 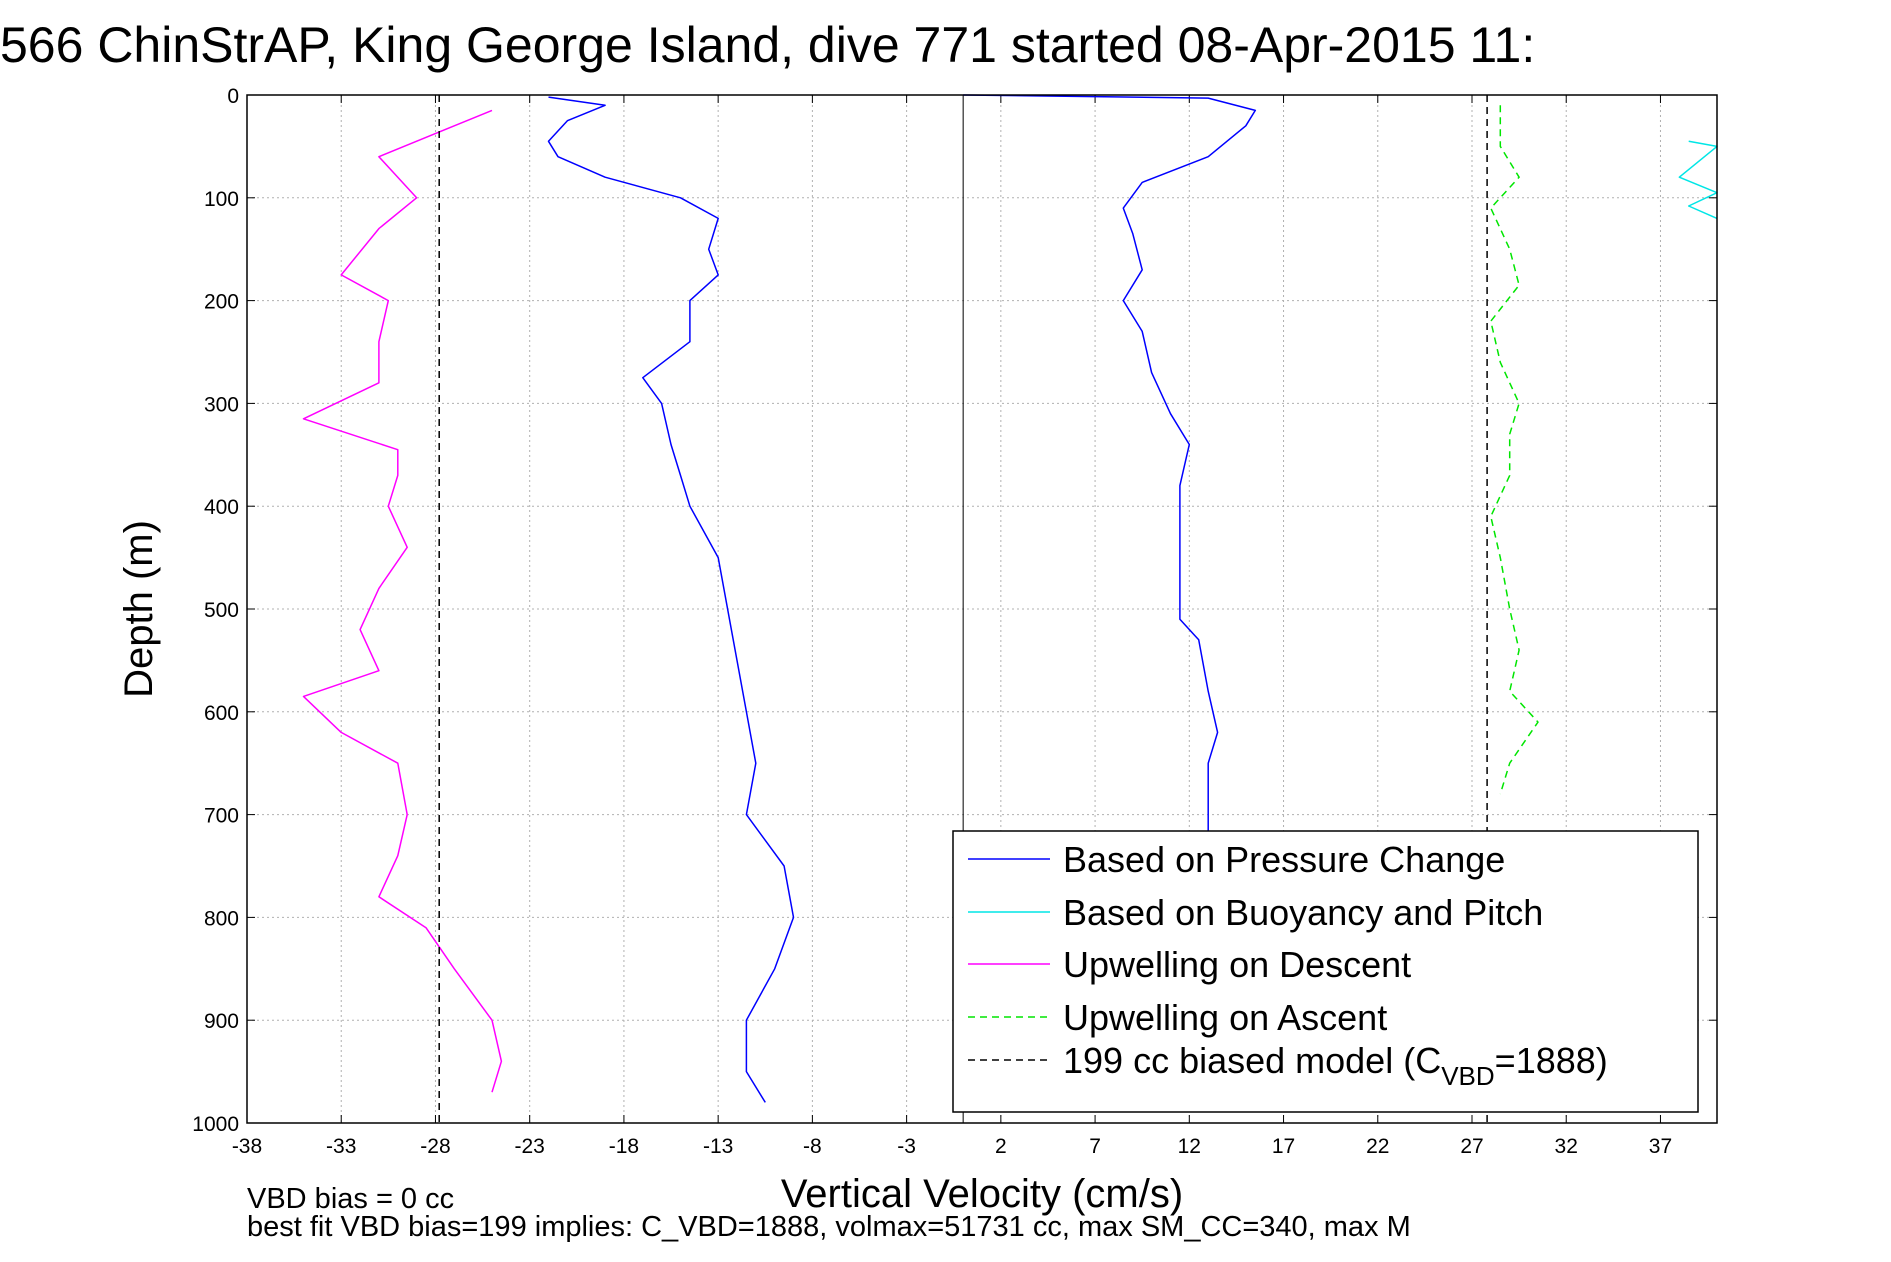 What do you see at coordinates (1001, 1146) in the screenshot?
I see `x-tick-label: 2` at bounding box center [1001, 1146].